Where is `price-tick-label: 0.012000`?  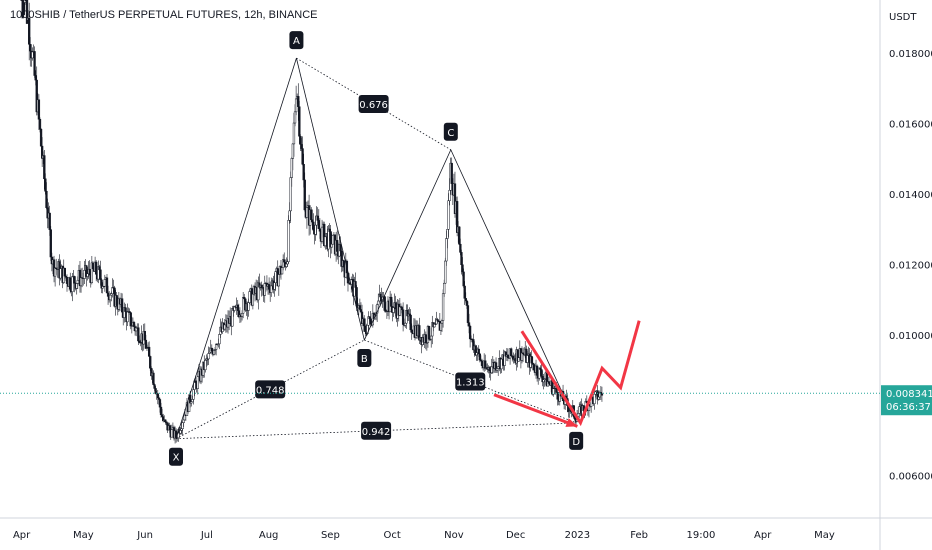 price-tick-label: 0.012000 is located at coordinates (910, 265).